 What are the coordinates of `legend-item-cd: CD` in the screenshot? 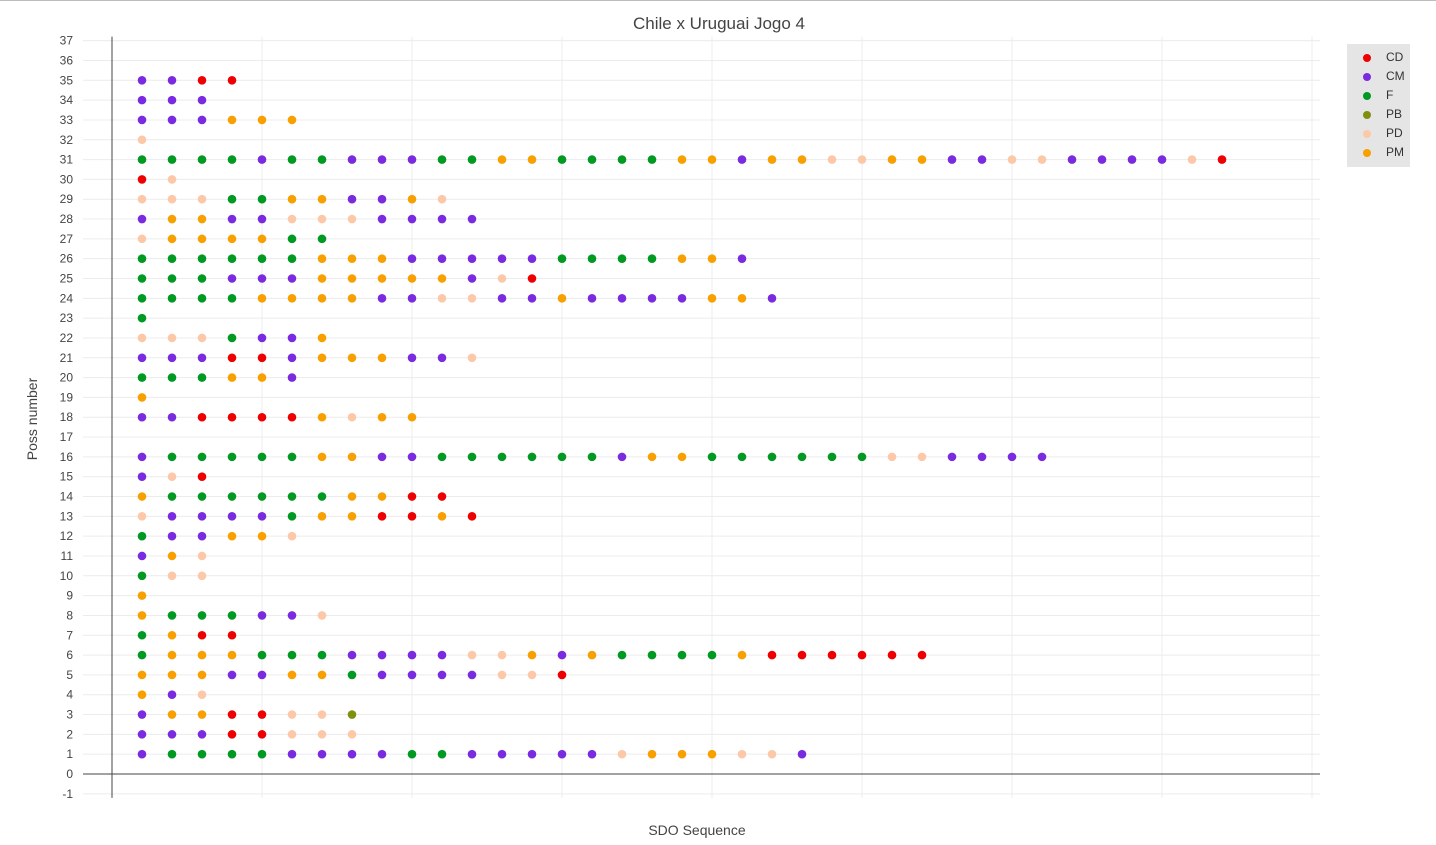 It's located at (1378, 57).